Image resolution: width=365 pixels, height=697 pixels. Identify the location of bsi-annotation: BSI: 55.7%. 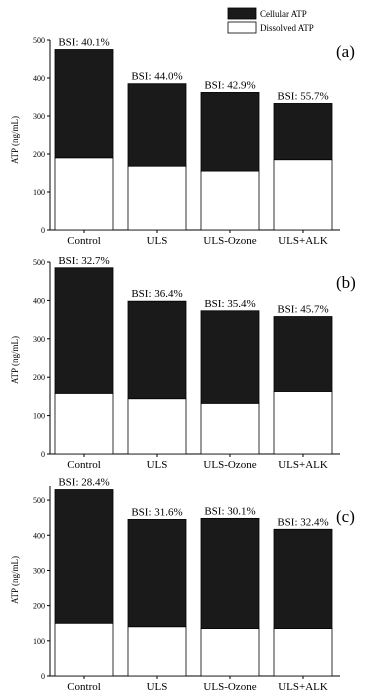
(302, 96).